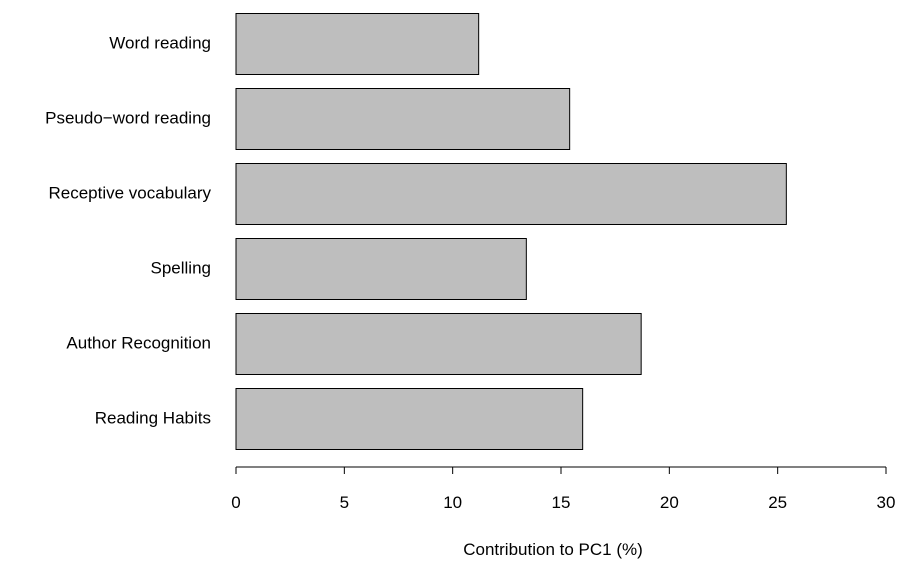 The width and height of the screenshot is (898, 566). I want to click on category-label-1: Pseudo−word reading, so click(128, 117).